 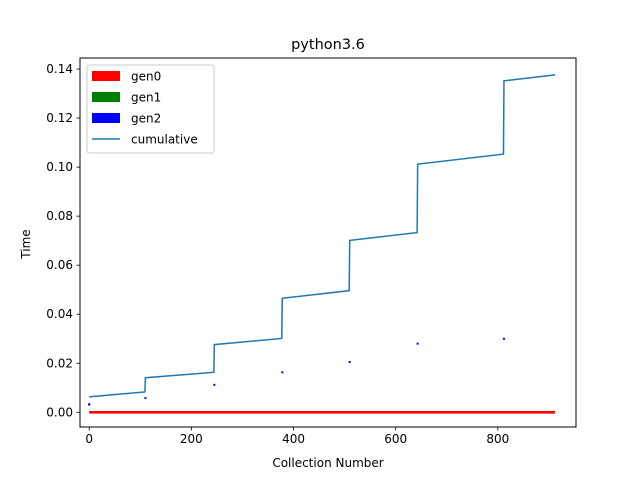 I want to click on x-axis-label: Collection Number, so click(x=327, y=463).